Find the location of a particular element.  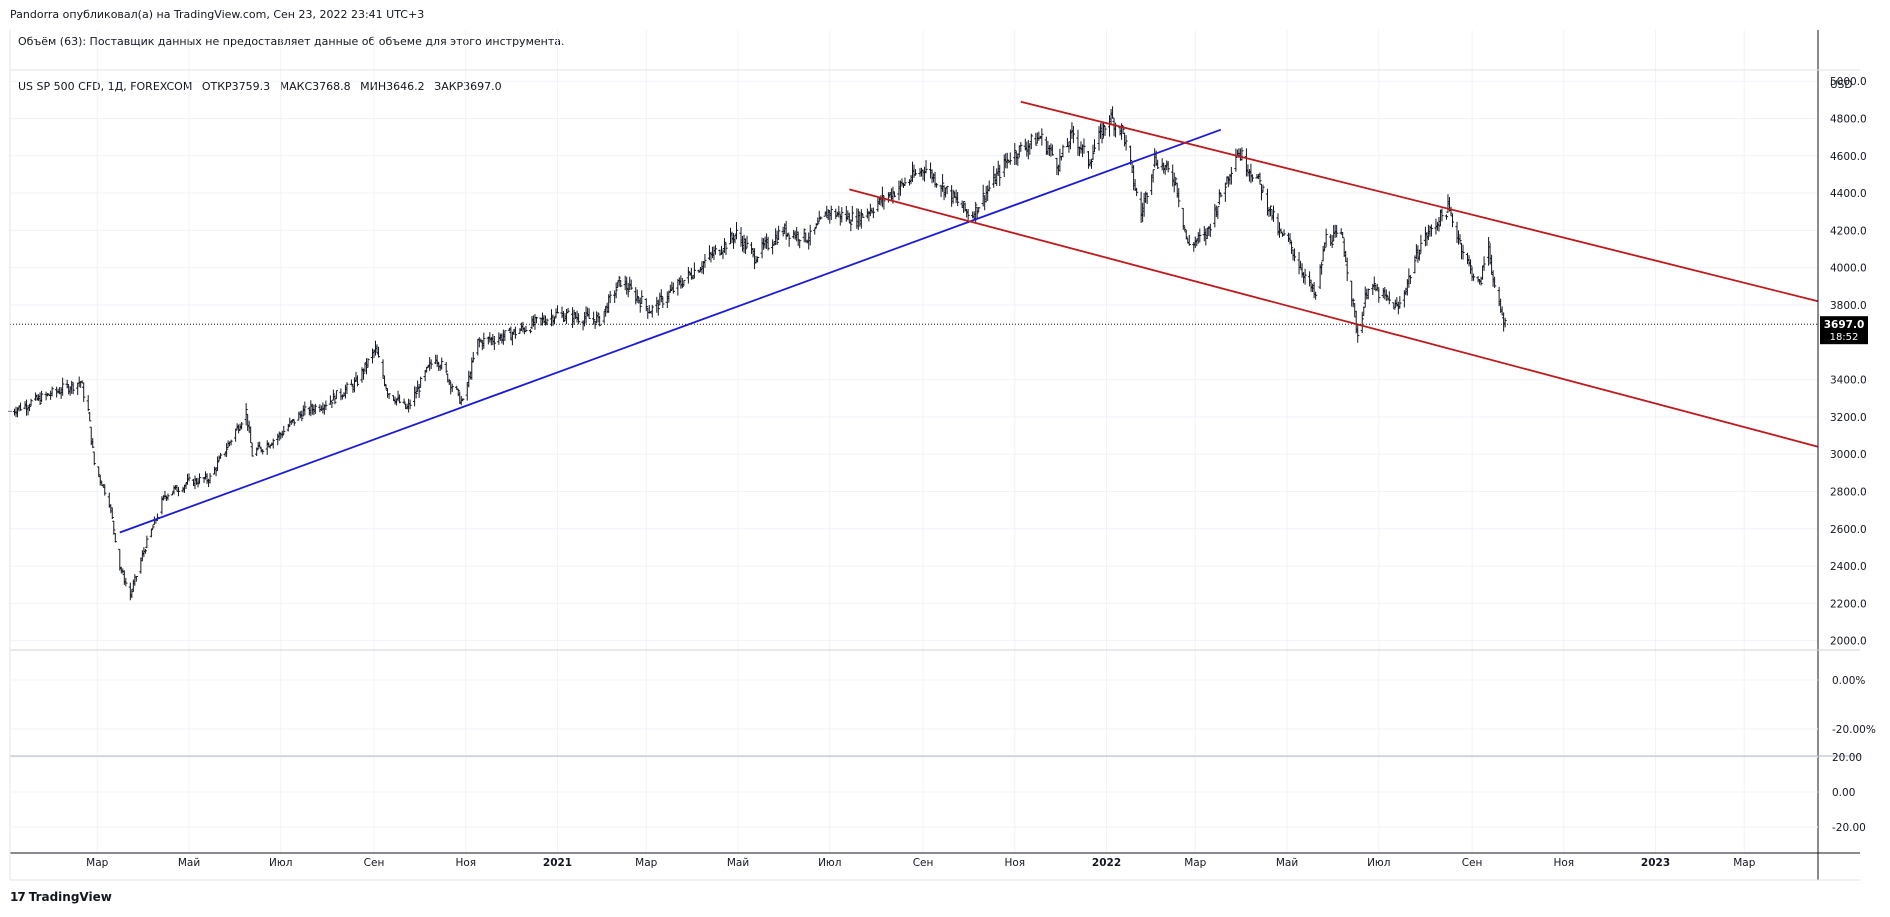

indicator-tick-label: 0.00 is located at coordinates (1843, 793).